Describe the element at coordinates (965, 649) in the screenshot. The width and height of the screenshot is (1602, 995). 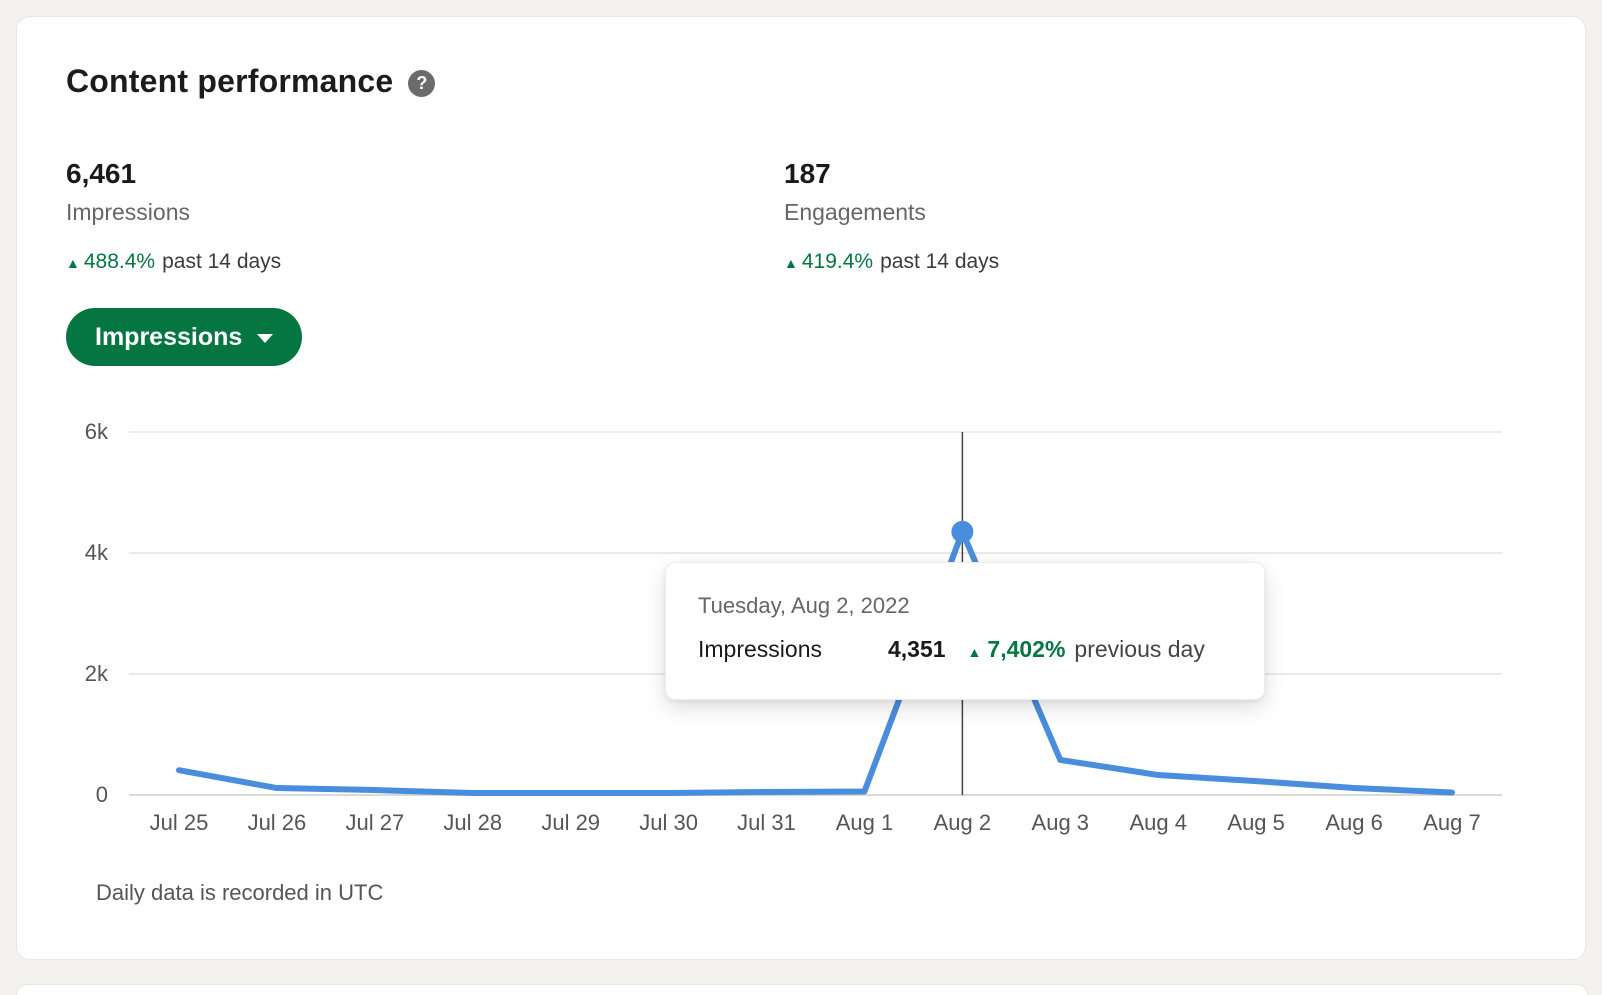
I see `tooltip-row: Impressions 4,351 ▲ 7,402% previous day` at that location.